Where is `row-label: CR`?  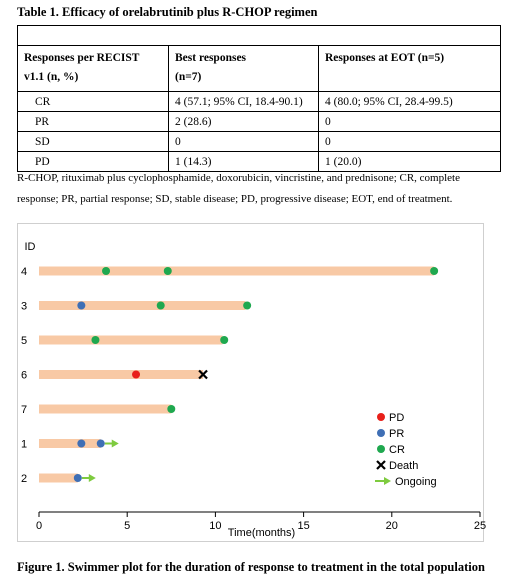
row-label: CR is located at coordinates (93, 101).